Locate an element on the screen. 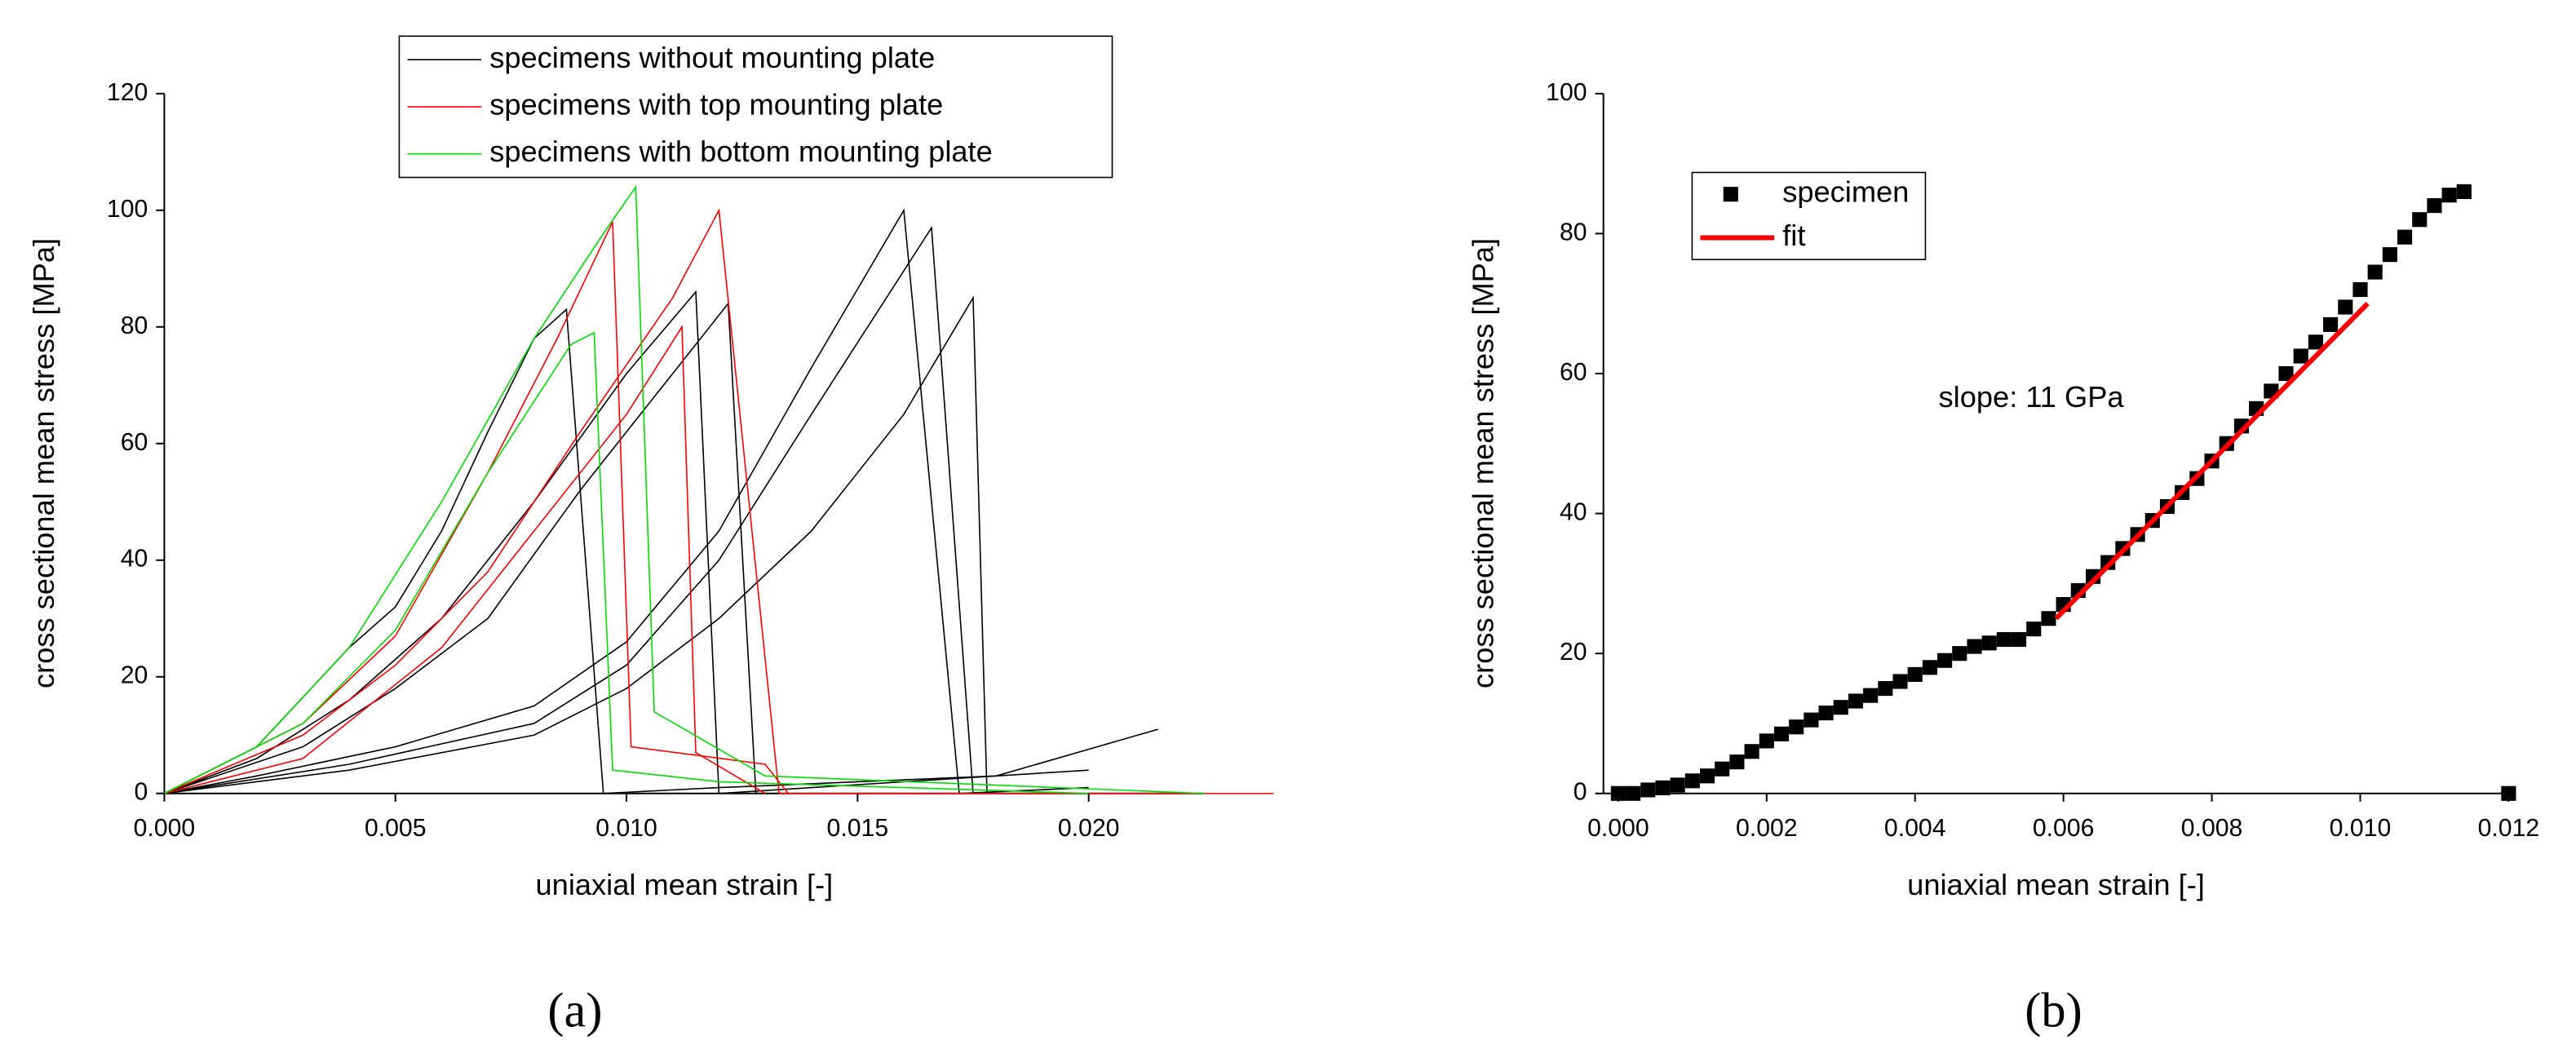 The image size is (2576, 1062). x-tick-label: 0.008 is located at coordinates (2212, 828).